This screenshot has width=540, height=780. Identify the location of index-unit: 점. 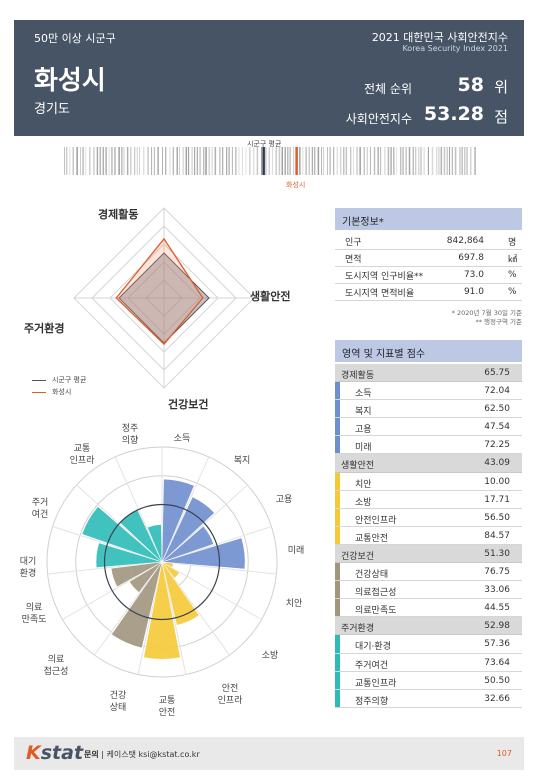
(501, 117).